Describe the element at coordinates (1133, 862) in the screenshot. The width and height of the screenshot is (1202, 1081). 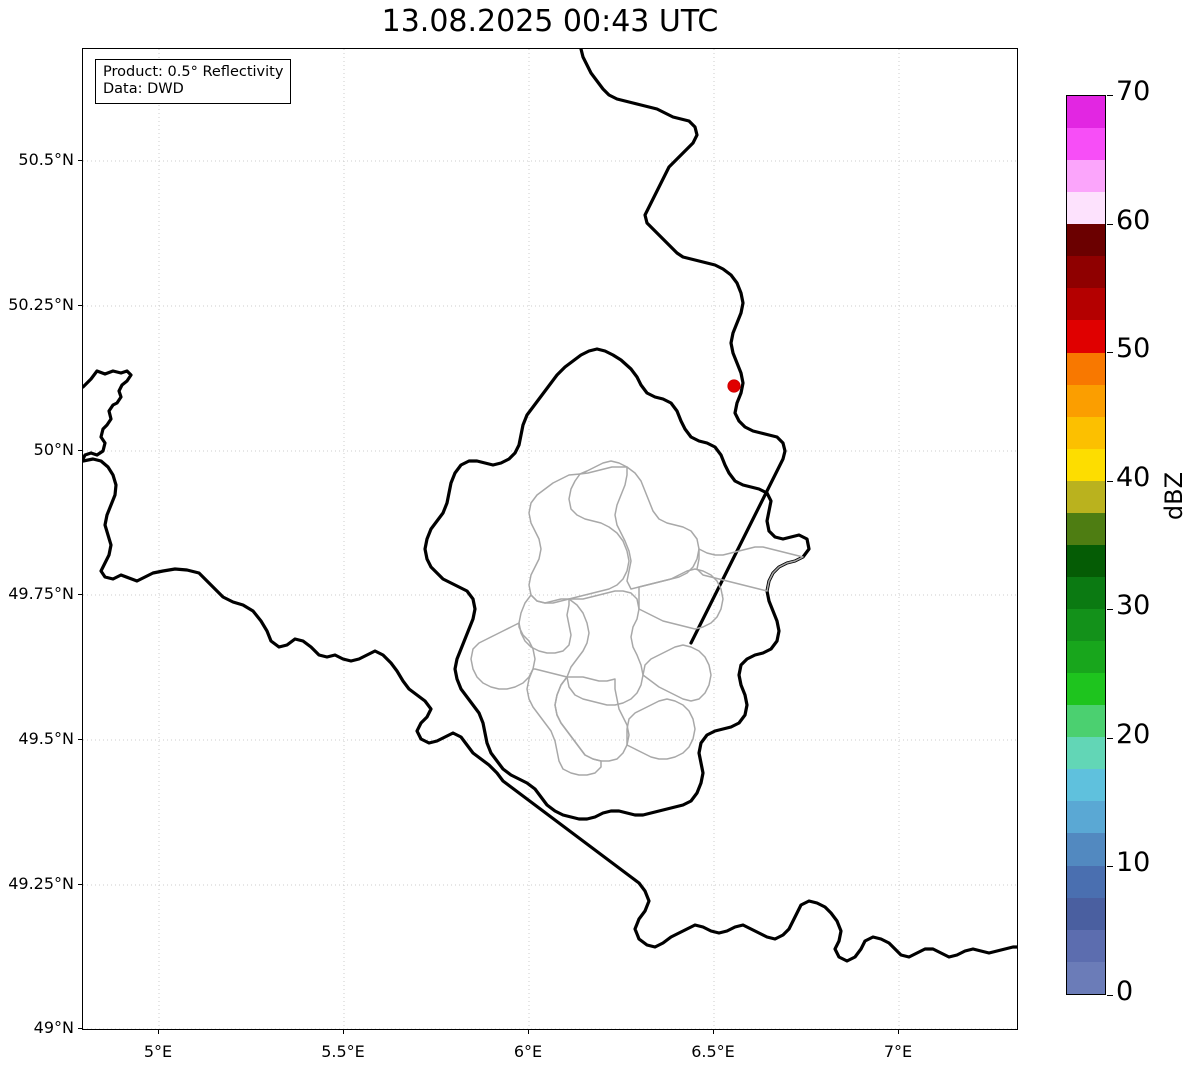
I see `colorbar-label: 10` at that location.